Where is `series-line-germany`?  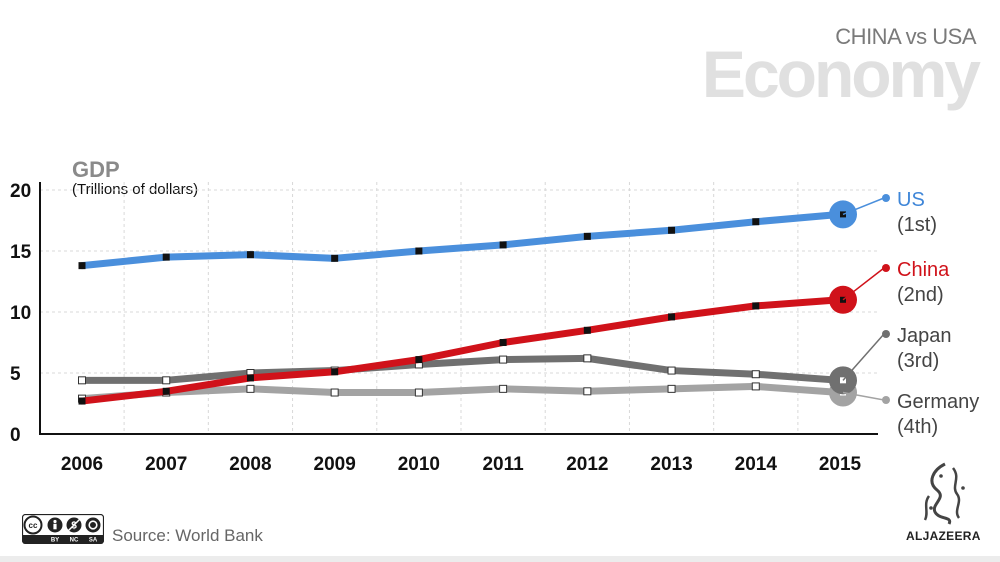
series-line-germany is located at coordinates (461, 392).